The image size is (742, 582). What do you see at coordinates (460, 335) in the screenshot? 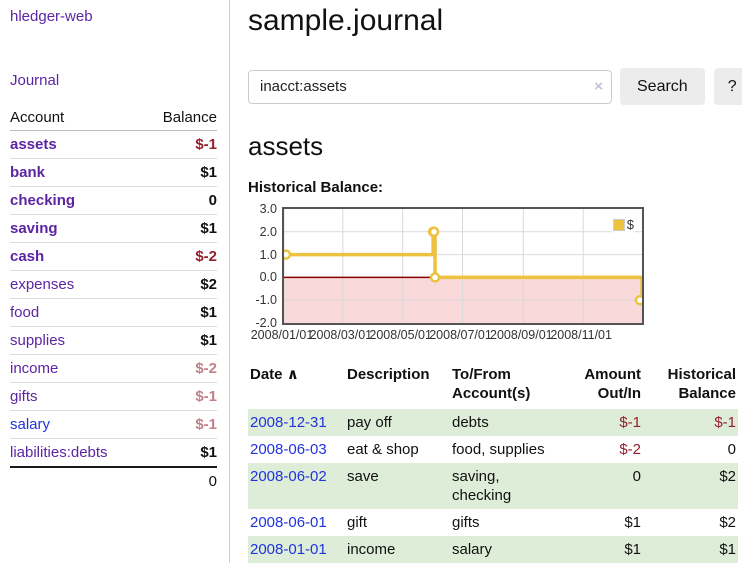
I see `x-tick-label: 2008/07/01` at bounding box center [460, 335].